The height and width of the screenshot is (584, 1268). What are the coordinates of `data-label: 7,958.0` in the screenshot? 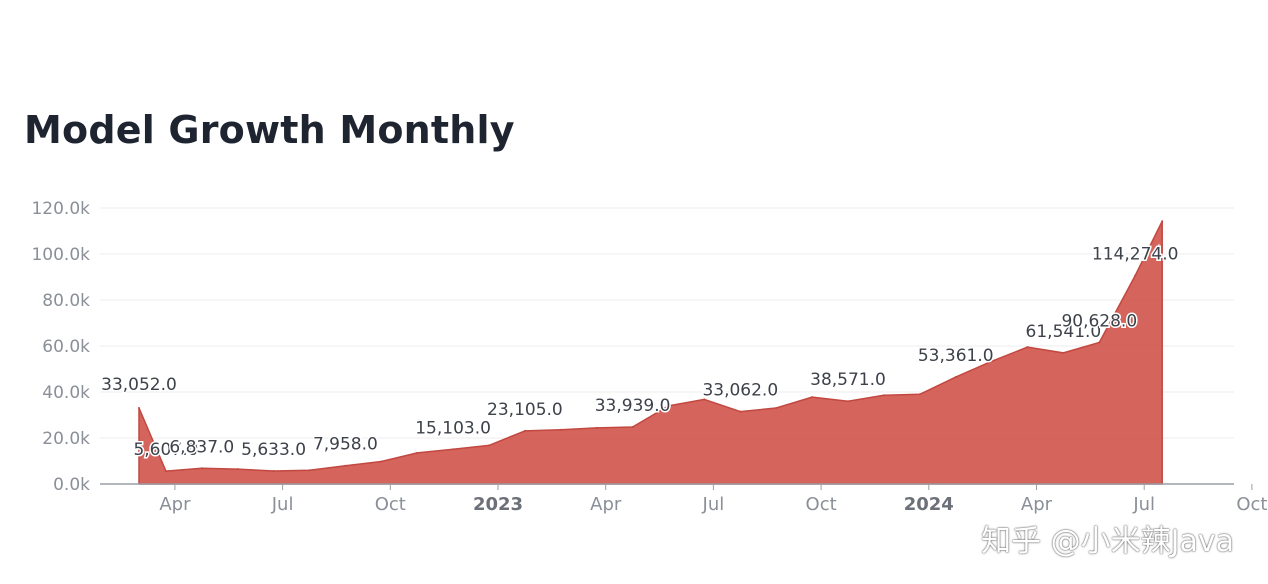 It's located at (345, 445).